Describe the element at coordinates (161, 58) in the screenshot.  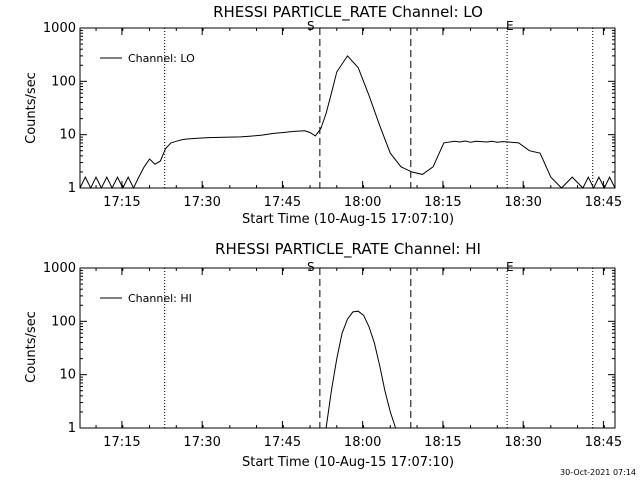
I see `legend-label: Channel: LO` at that location.